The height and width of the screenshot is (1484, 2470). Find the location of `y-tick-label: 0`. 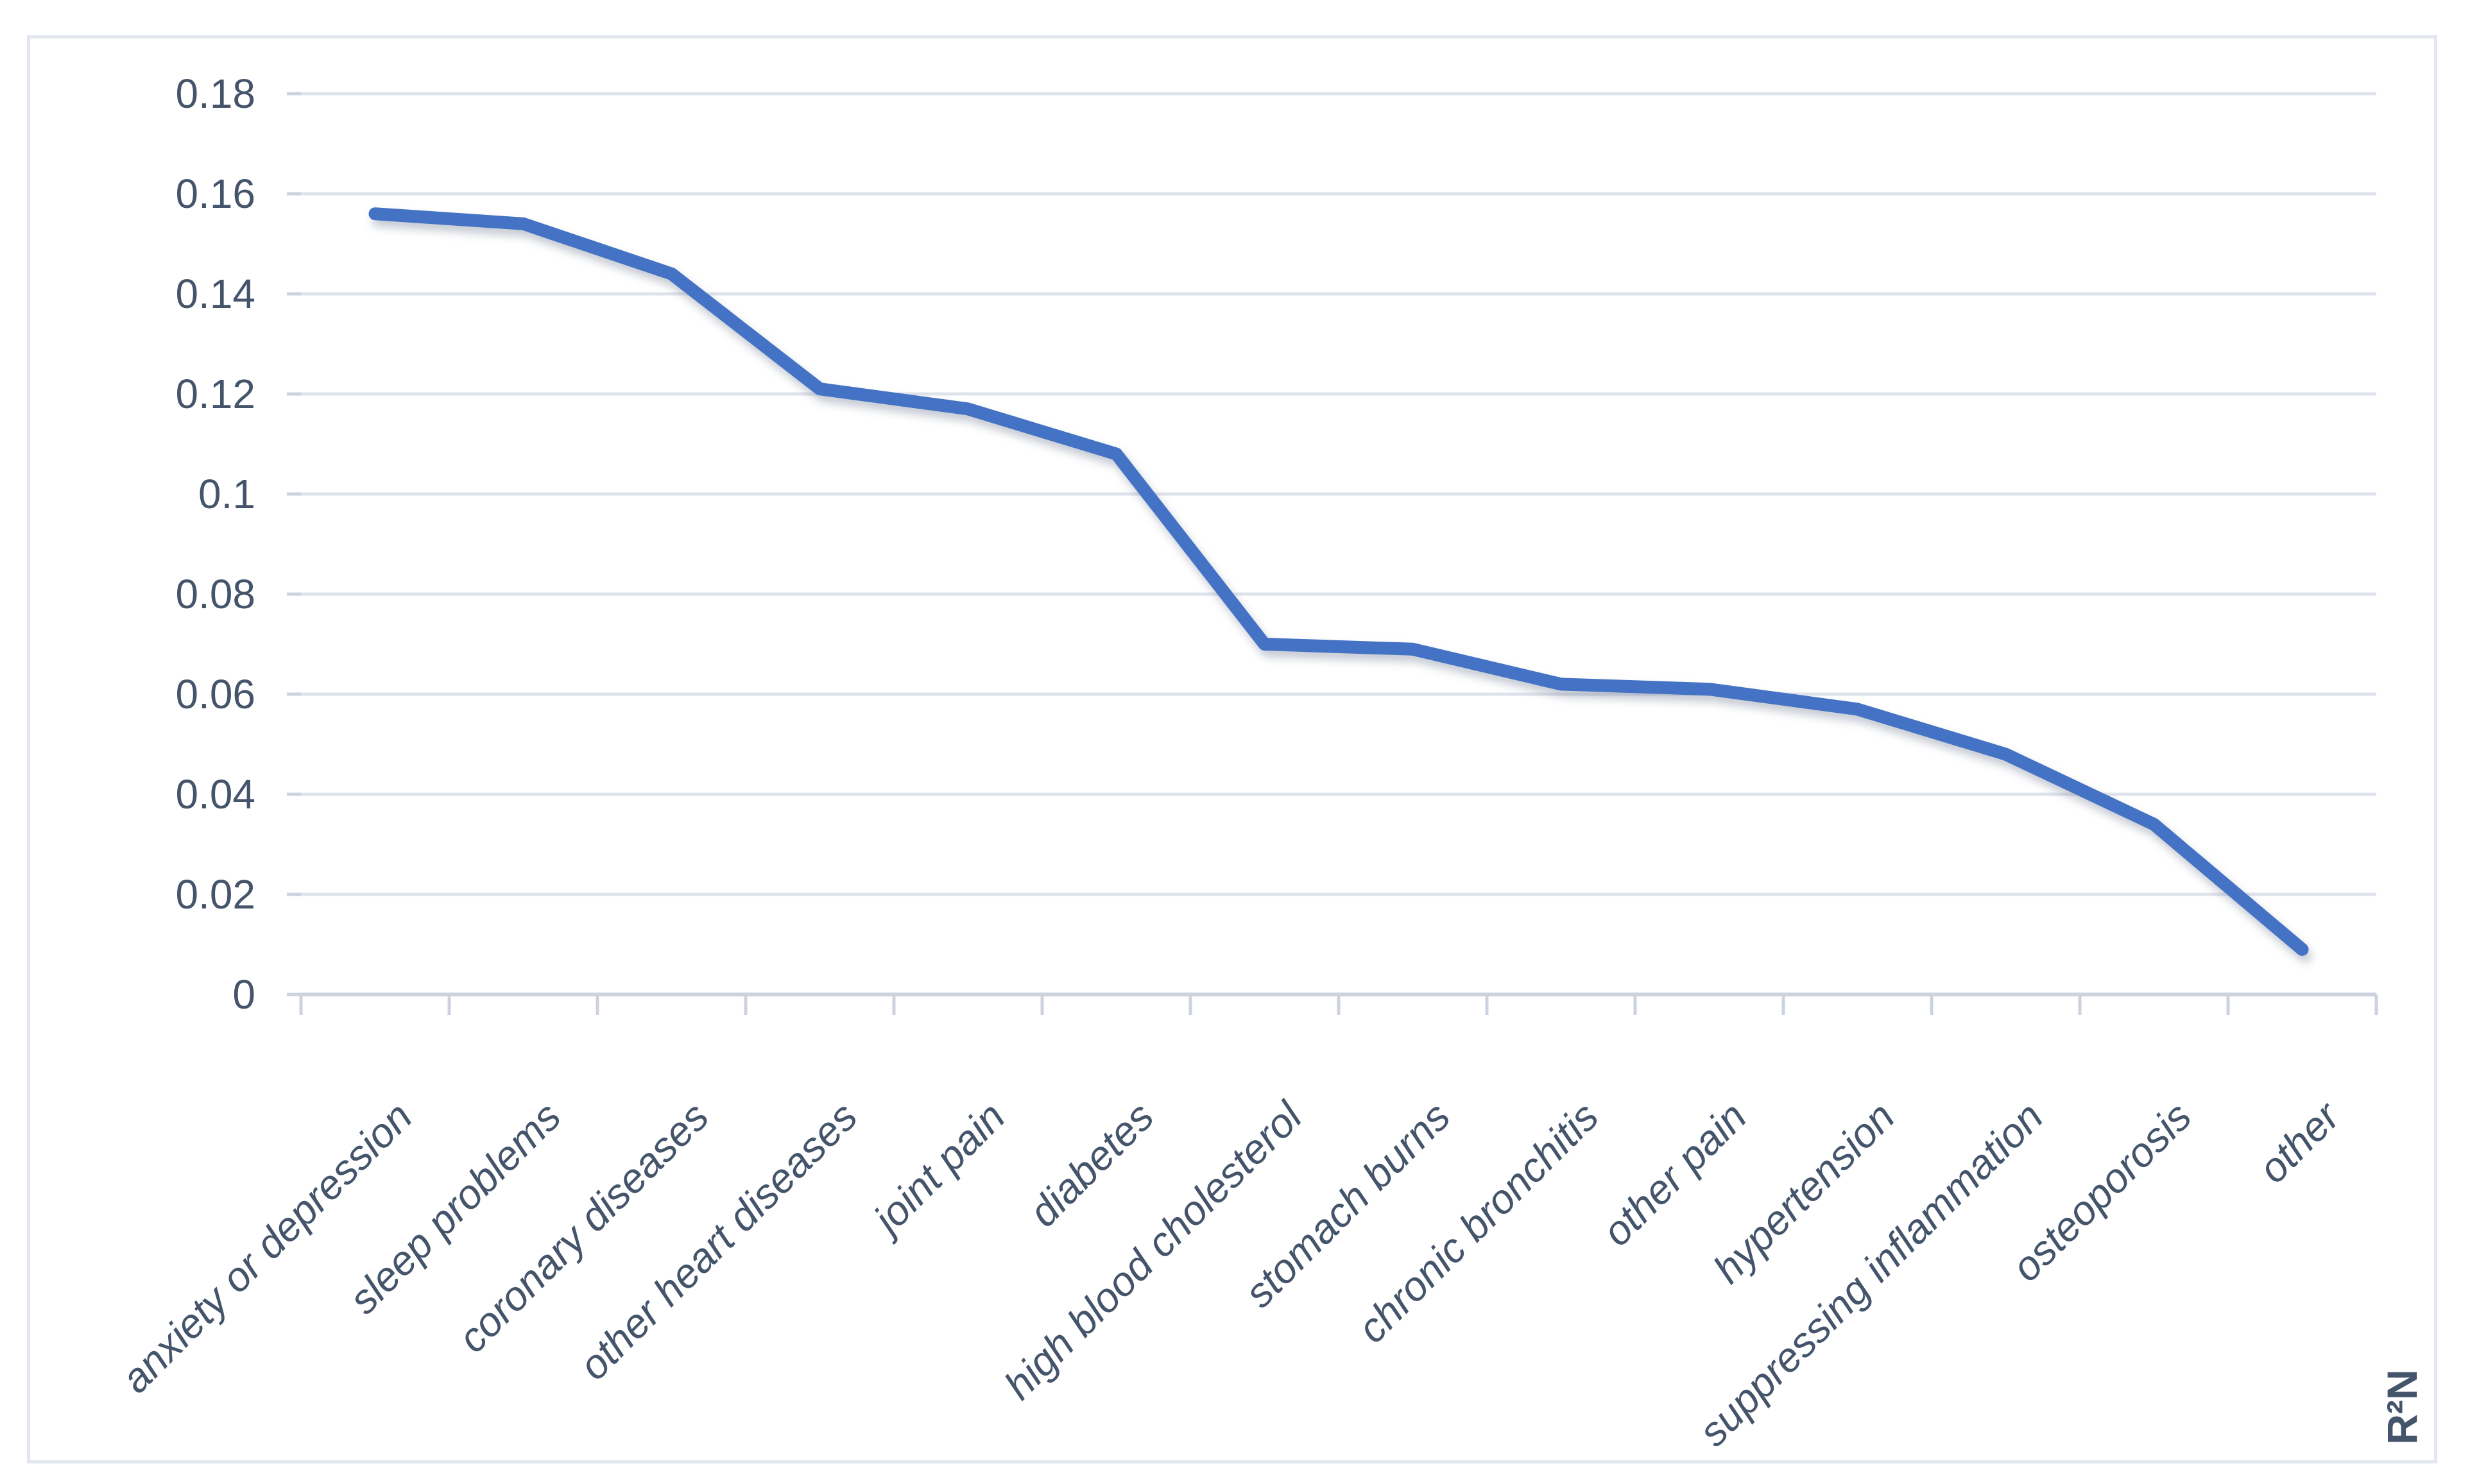

y-tick-label: 0 is located at coordinates (243, 995).